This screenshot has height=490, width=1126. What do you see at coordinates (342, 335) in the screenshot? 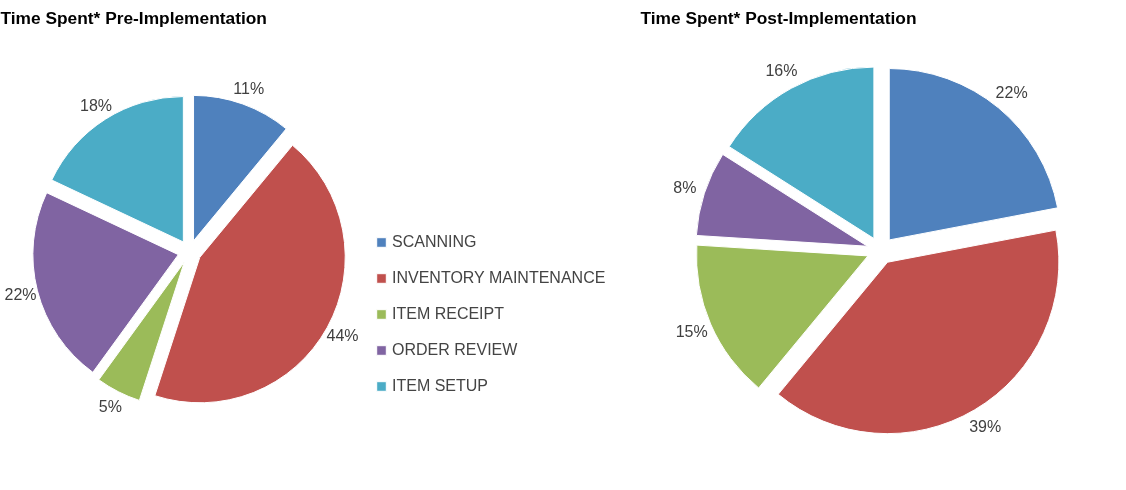
I see `data-label: 44%` at bounding box center [342, 335].